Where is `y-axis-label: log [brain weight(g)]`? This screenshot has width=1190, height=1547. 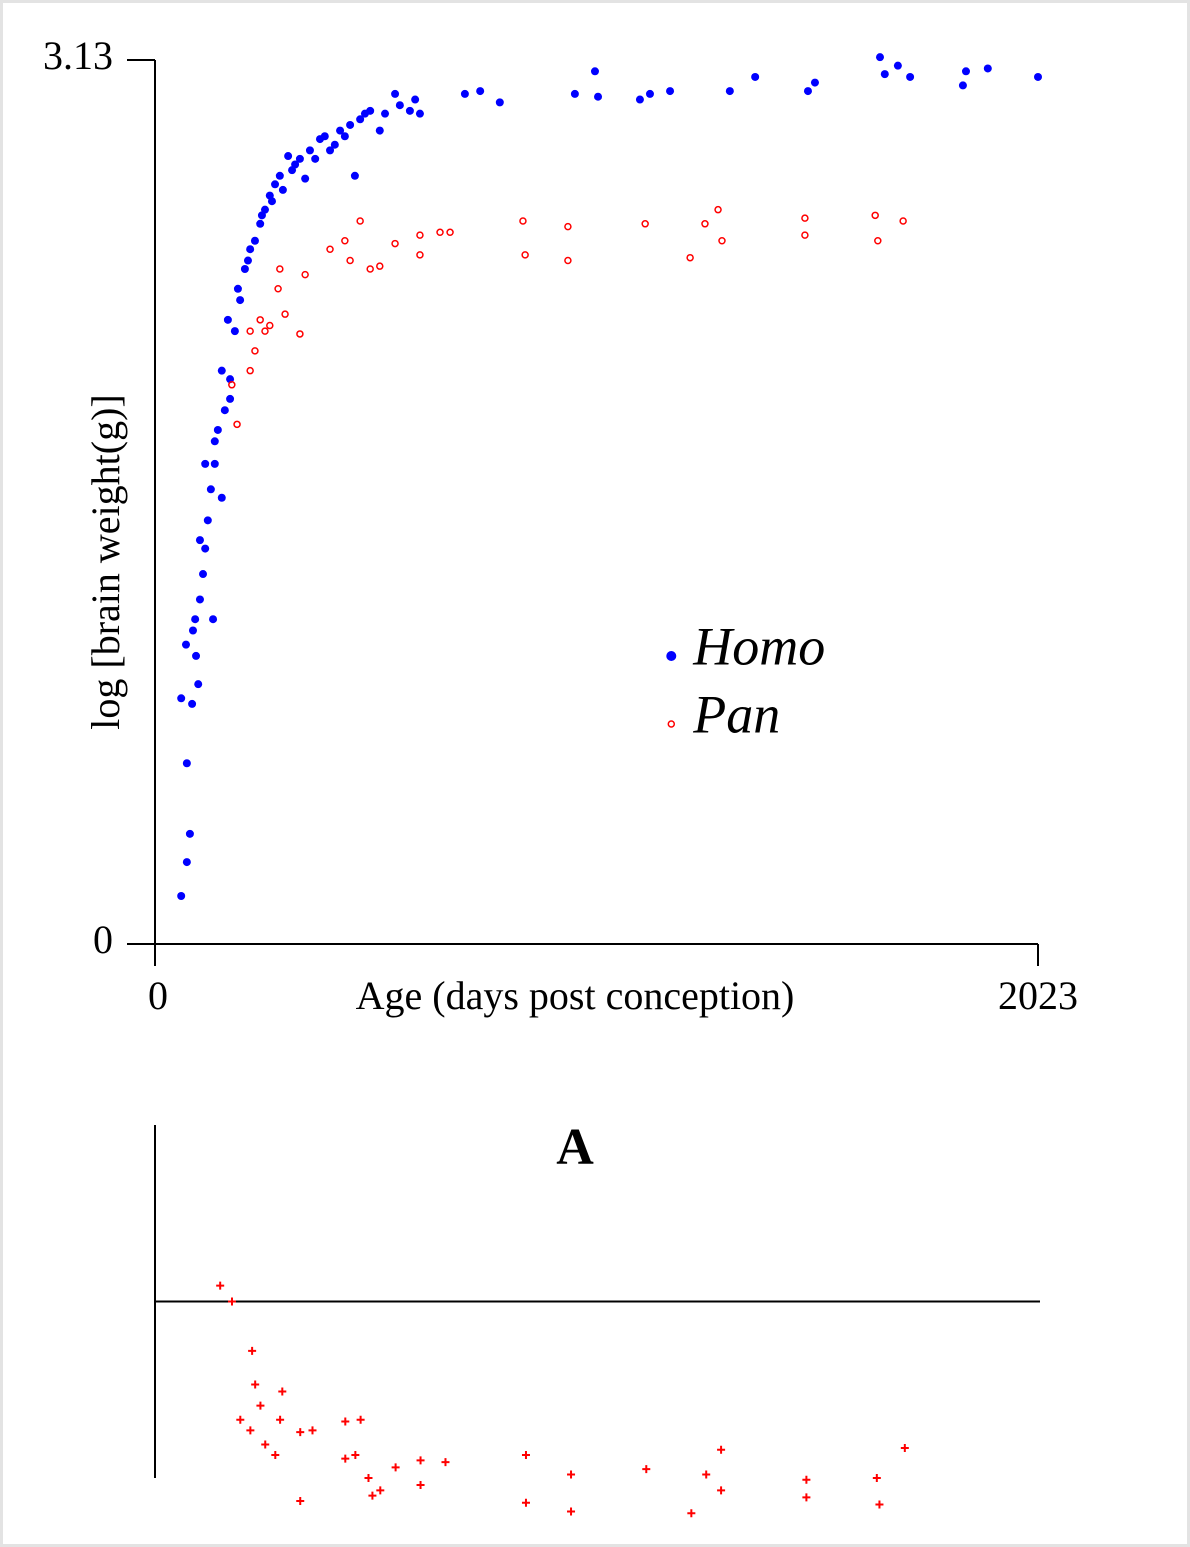
y-axis-label: log [brain weight(g)] is located at coordinates (105, 561).